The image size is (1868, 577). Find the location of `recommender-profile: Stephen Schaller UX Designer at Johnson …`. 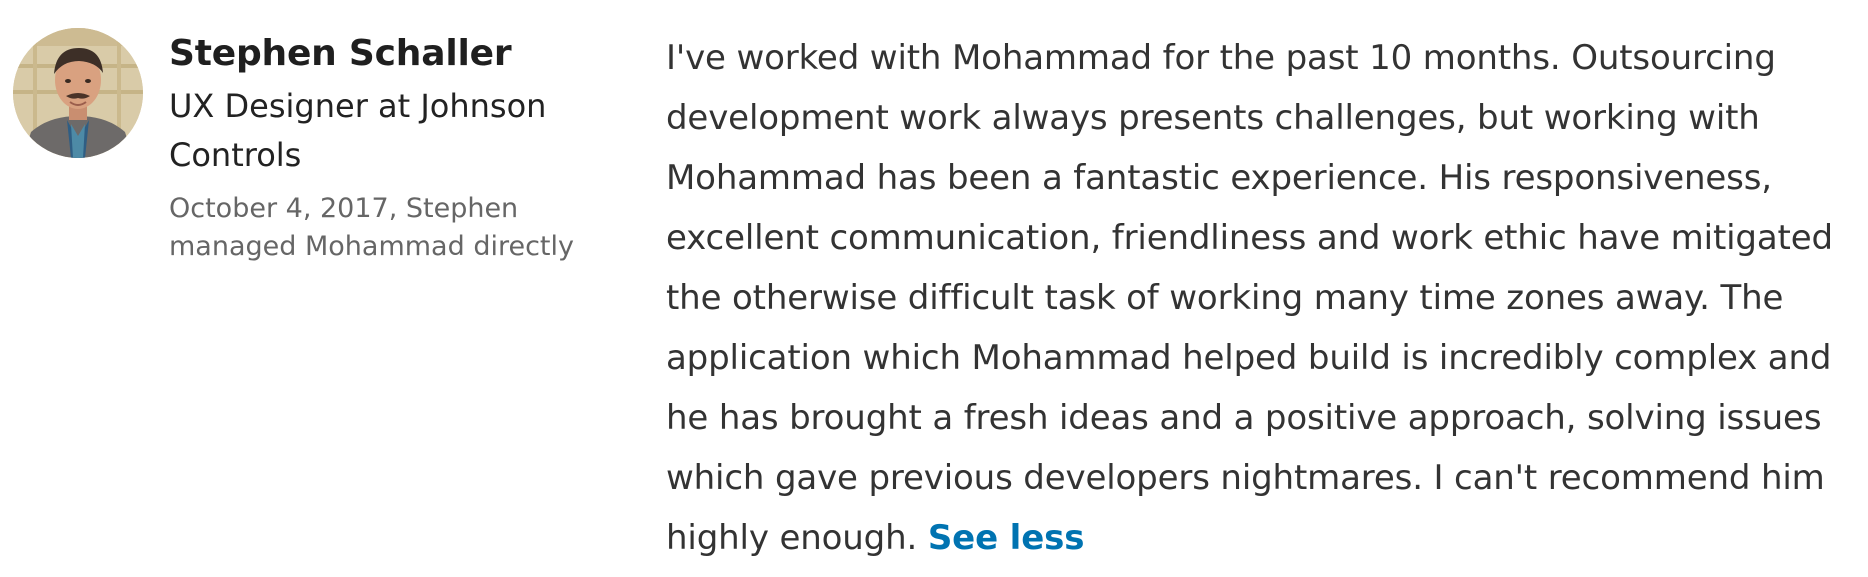

recommender-profile: Stephen Schaller UX Designer at Johnson … is located at coordinates (389, 147).